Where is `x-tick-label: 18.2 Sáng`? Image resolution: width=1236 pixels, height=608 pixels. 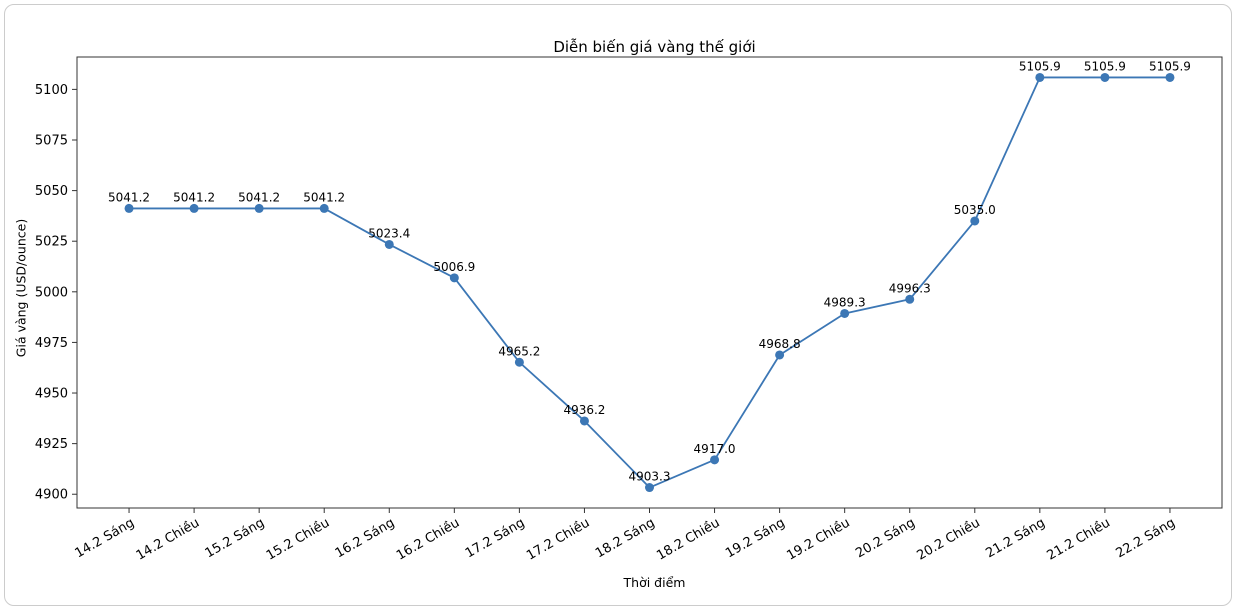
x-tick-label: 18.2 Sáng is located at coordinates (625, 538).